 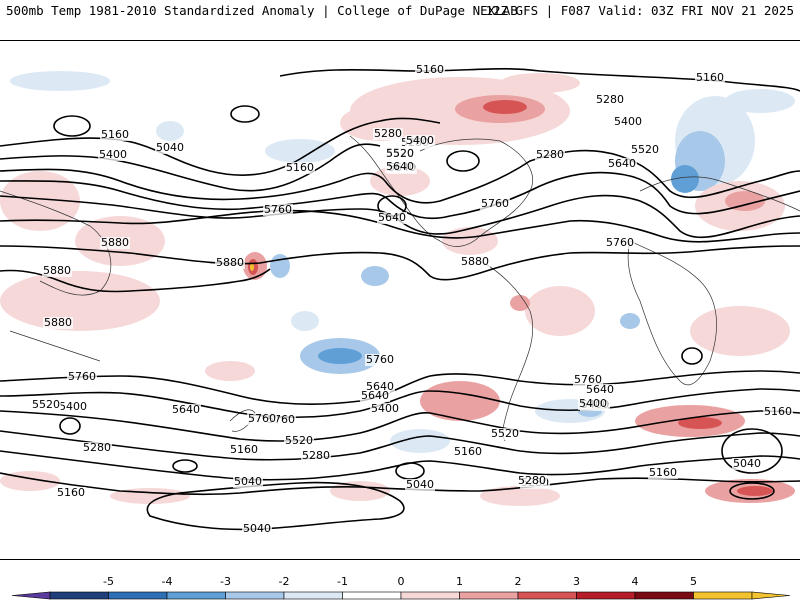 What do you see at coordinates (459, 581) in the screenshot?
I see `colorbar-tick-label: 1` at bounding box center [459, 581].